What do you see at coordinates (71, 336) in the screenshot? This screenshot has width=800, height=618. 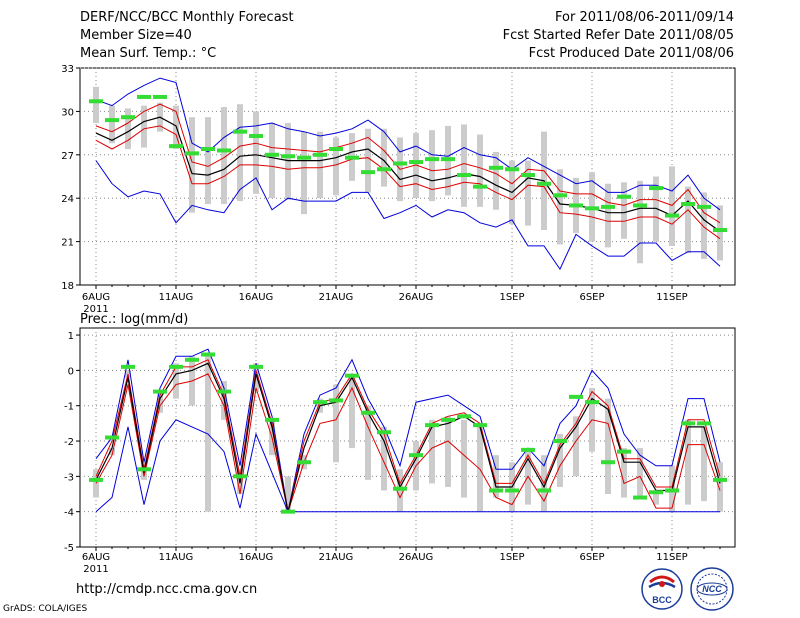 I see `y-tick-label: 1` at bounding box center [71, 336].